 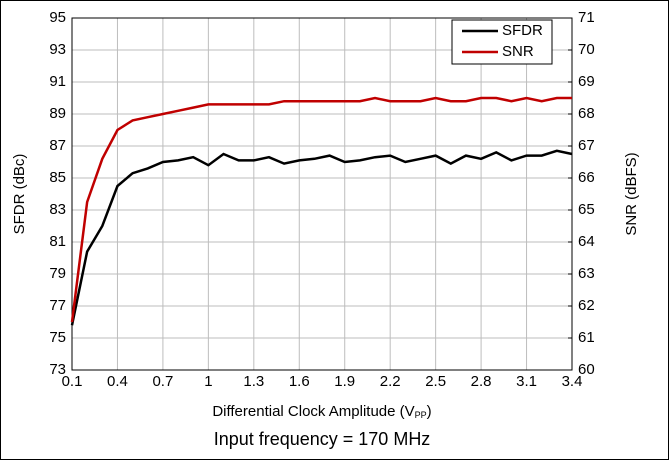 What do you see at coordinates (299, 381) in the screenshot?
I see `x-tick-label: 1.6` at bounding box center [299, 381].